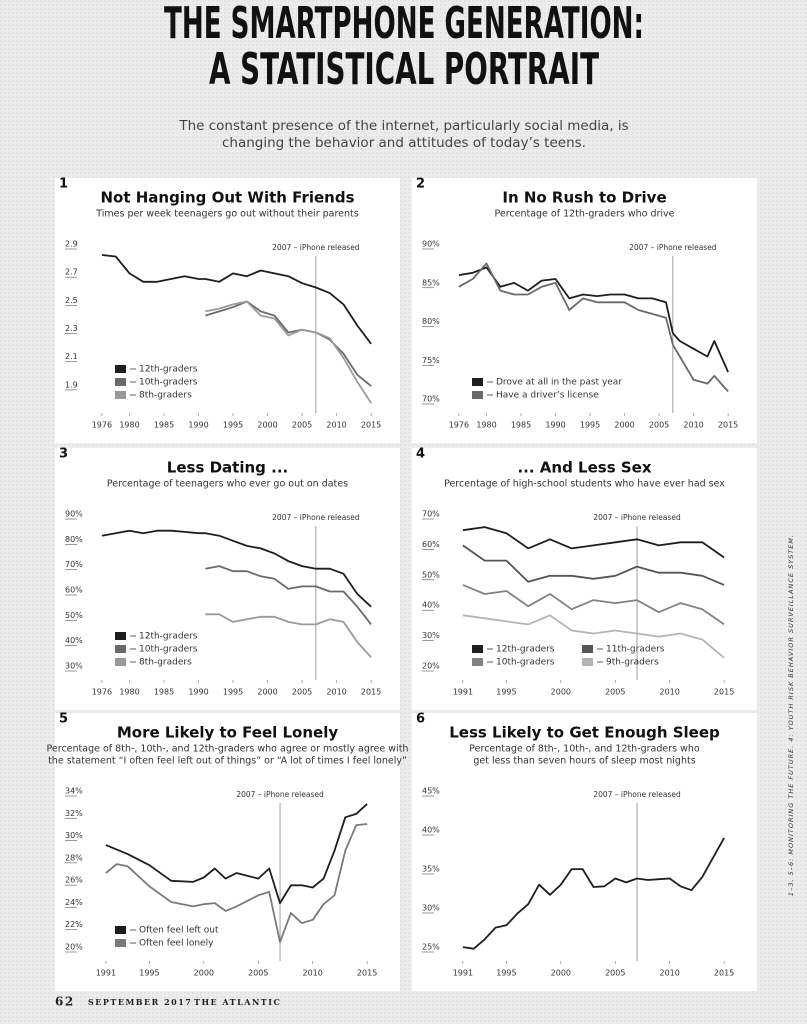 Image resolution: width=807 pixels, height=1024 pixels. Describe the element at coordinates (71, 328) in the screenshot. I see `y-tick-label: 2.3` at that location.